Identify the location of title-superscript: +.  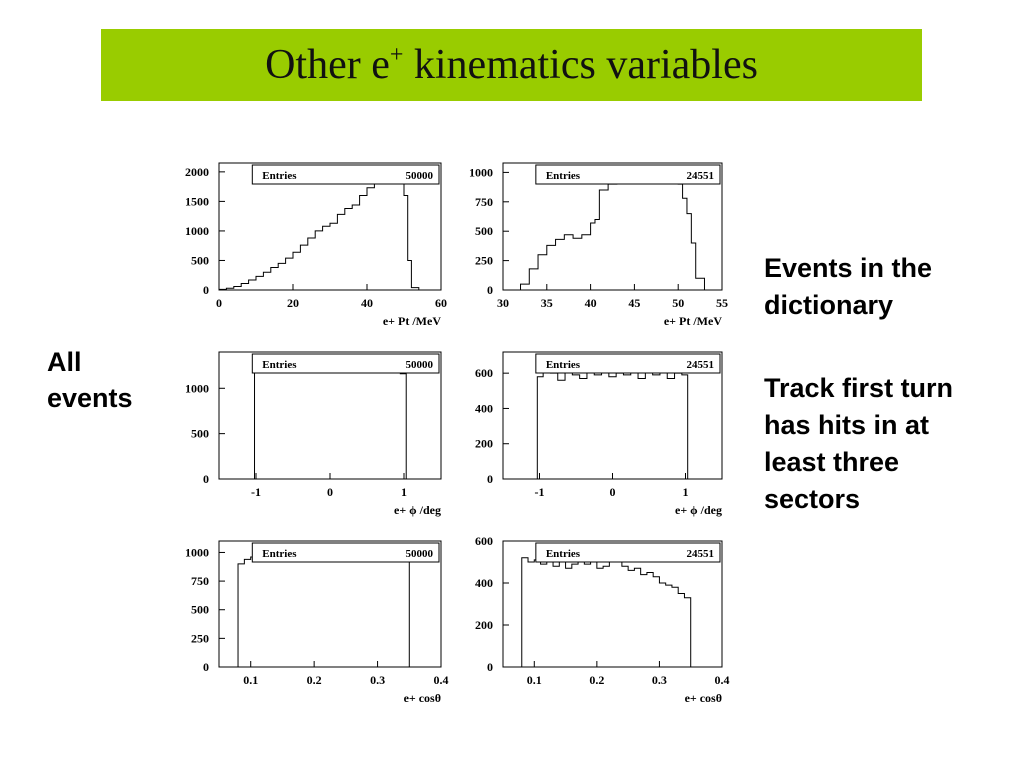
(396, 55).